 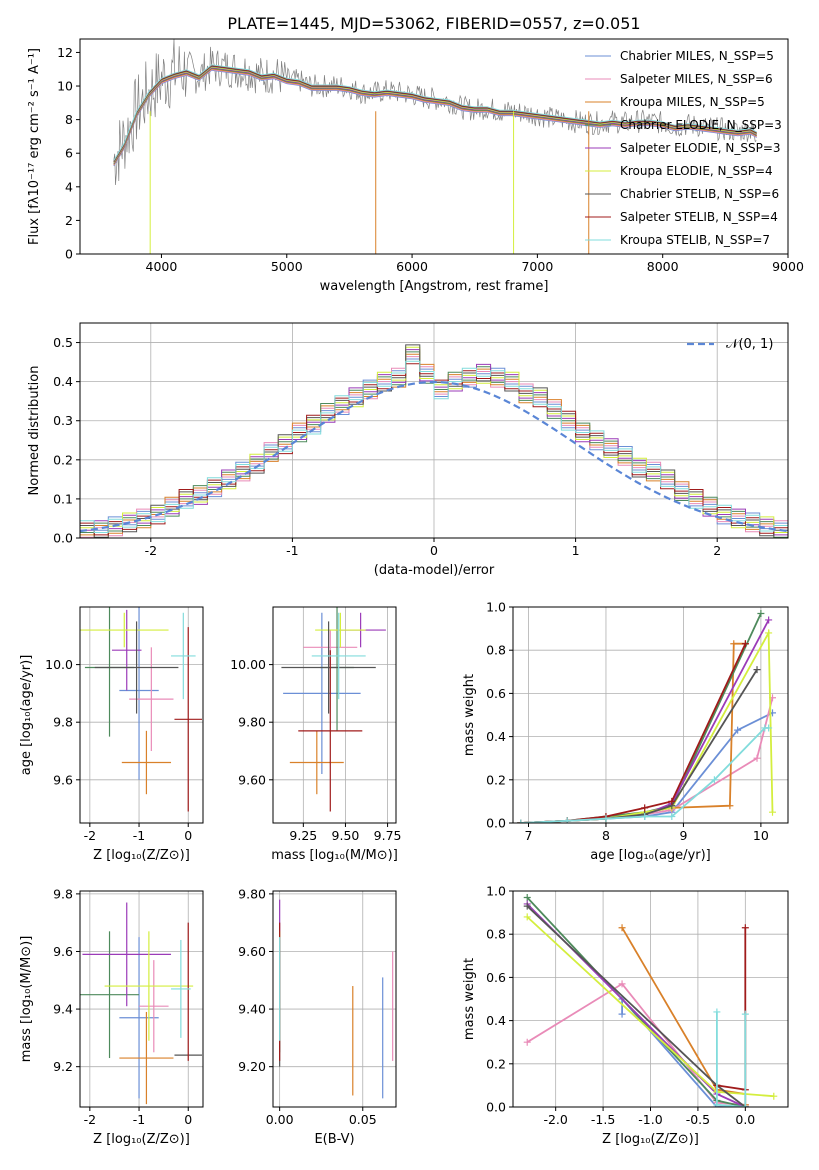 What do you see at coordinates (603, 1119) in the screenshot?
I see `xtick-label-1: -1.5` at bounding box center [603, 1119].